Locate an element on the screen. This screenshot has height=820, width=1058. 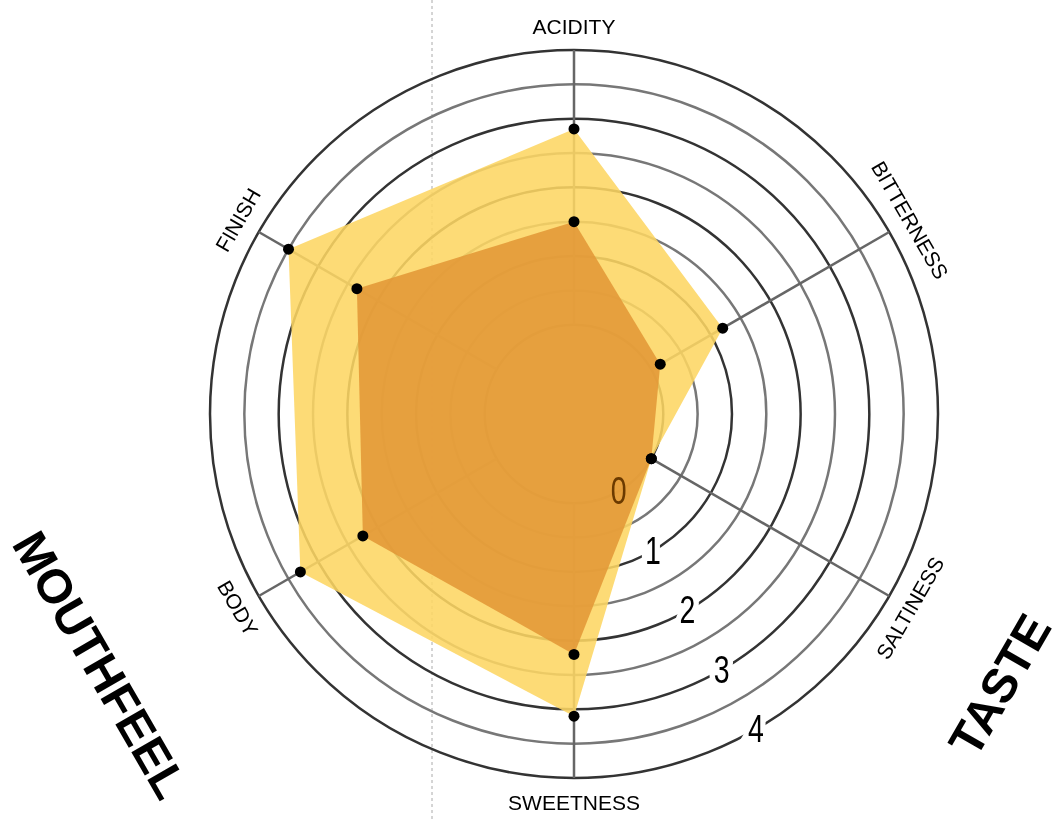
spoke-label: ACIDITY is located at coordinates (574, 26).